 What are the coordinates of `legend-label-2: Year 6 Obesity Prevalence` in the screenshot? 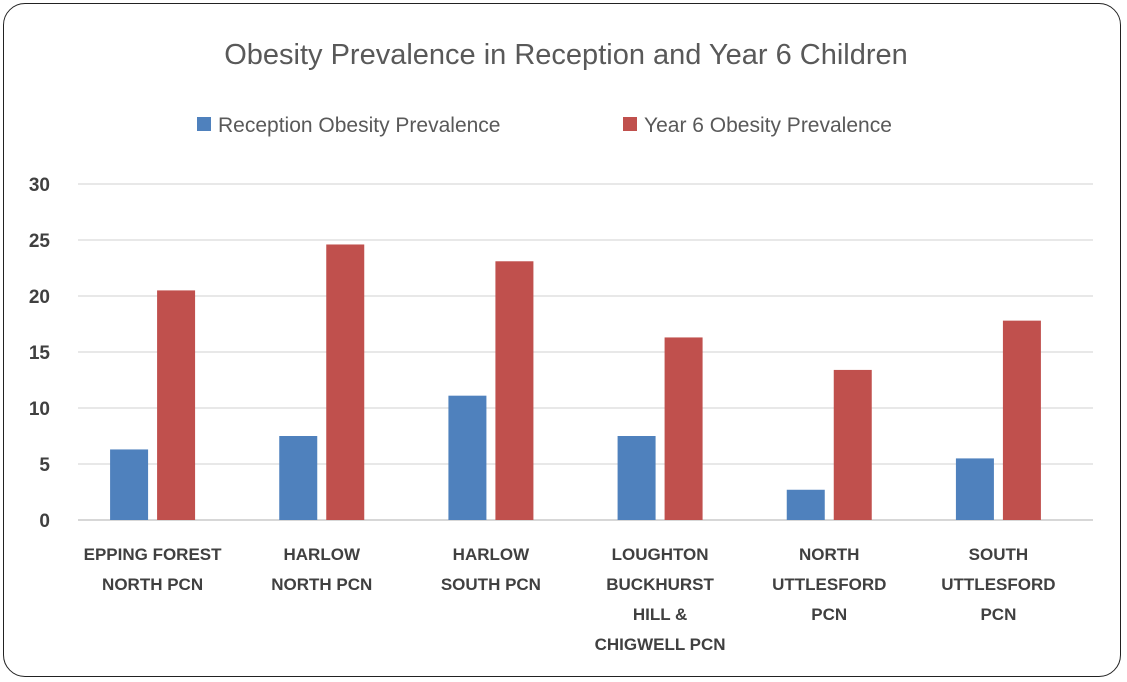 It's located at (768, 125).